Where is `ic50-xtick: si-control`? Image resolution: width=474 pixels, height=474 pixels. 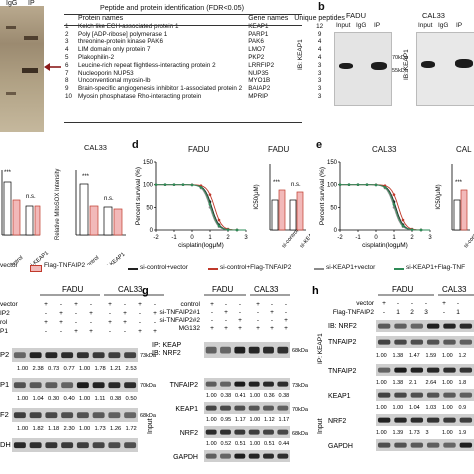
ic50-xtick: si-control is located at coordinates (468, 238).